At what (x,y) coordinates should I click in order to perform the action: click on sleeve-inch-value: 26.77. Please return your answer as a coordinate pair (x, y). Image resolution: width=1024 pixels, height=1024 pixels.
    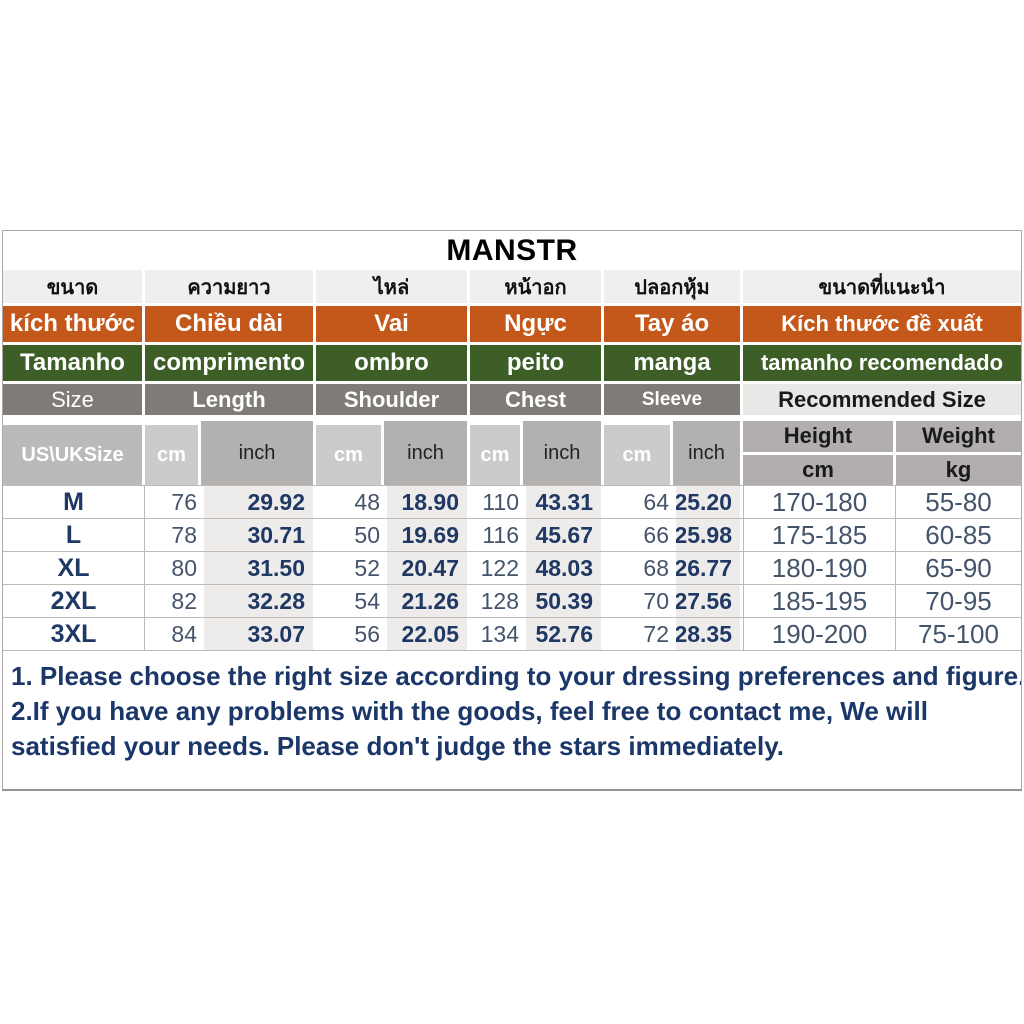
    Looking at the image, I should click on (708, 568).